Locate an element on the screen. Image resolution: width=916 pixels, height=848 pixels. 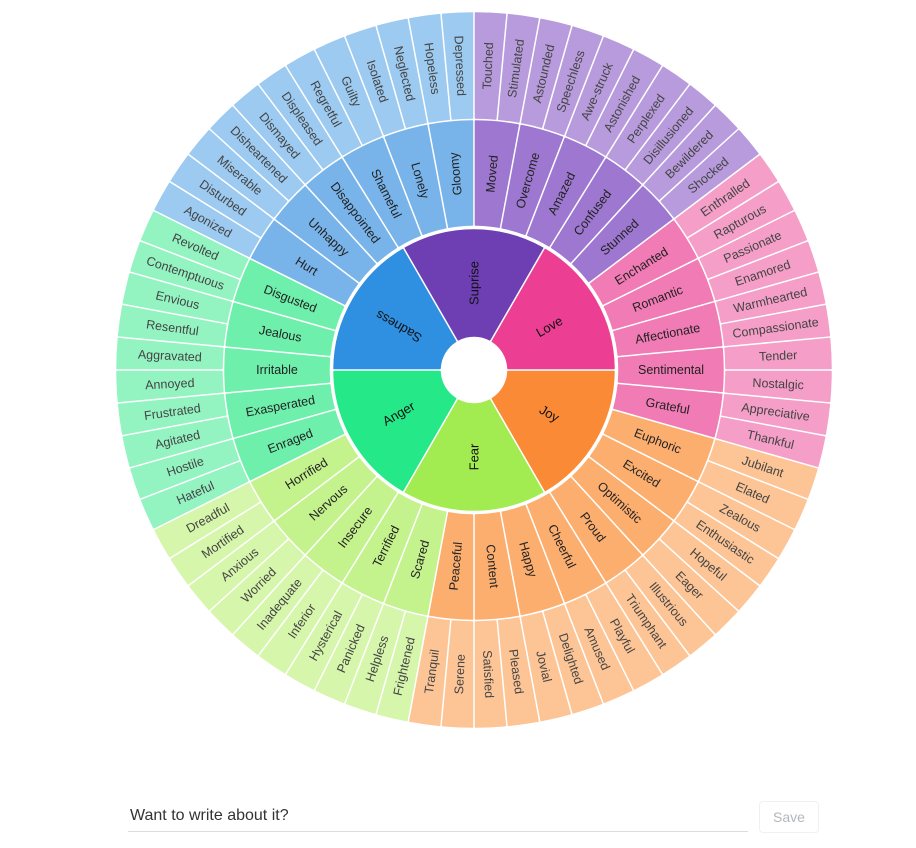
middle-shape-hurt is located at coordinates (305, 262).